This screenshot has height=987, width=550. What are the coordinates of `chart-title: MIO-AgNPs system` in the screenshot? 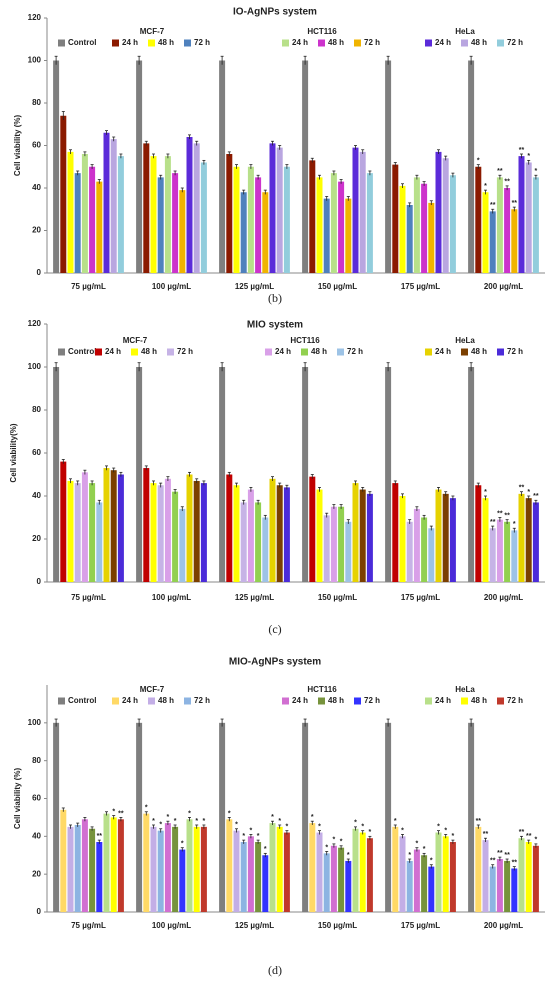 It's located at (275, 662).